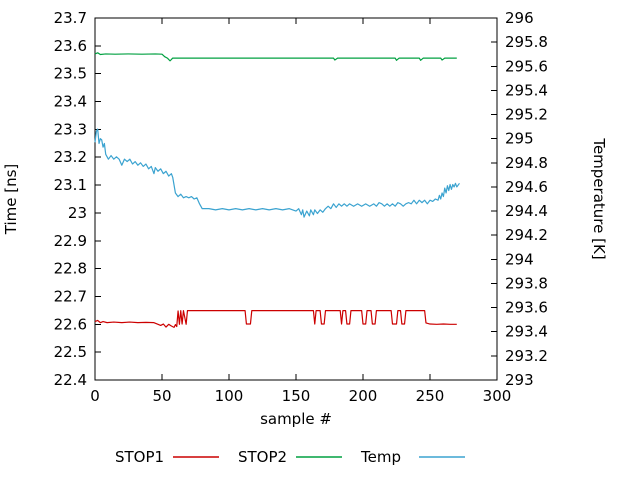 This screenshot has width=640, height=480. Describe the element at coordinates (526, 90) in the screenshot. I see `y2-tick-label: 295.4` at that location.